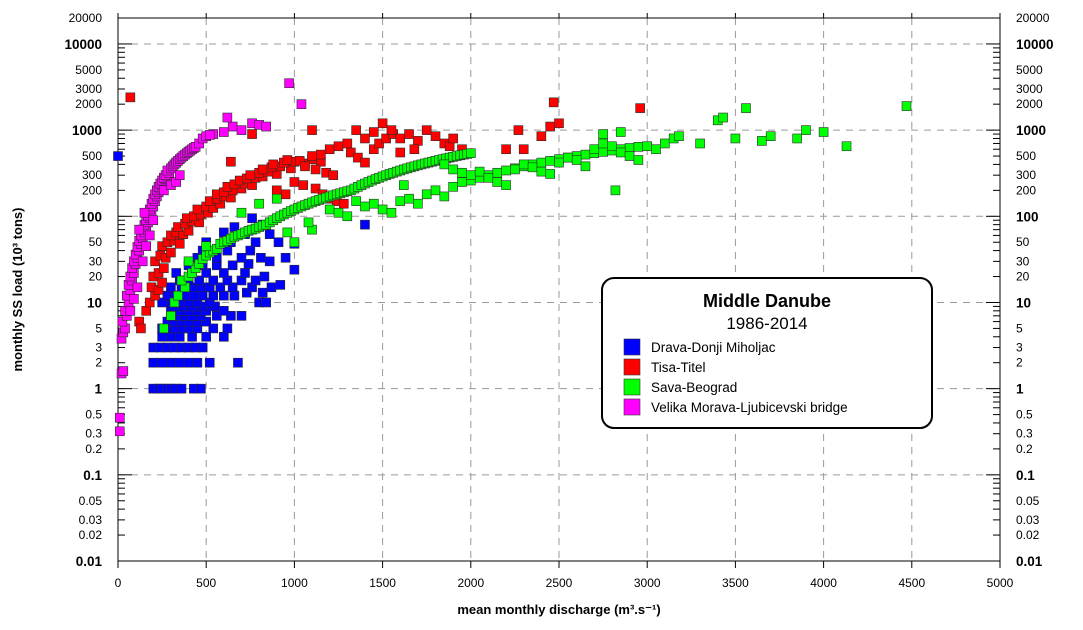 The height and width of the screenshot is (630, 1083). What do you see at coordinates (694, 387) in the screenshot?
I see `legend-label: Sava-Beograd` at bounding box center [694, 387].